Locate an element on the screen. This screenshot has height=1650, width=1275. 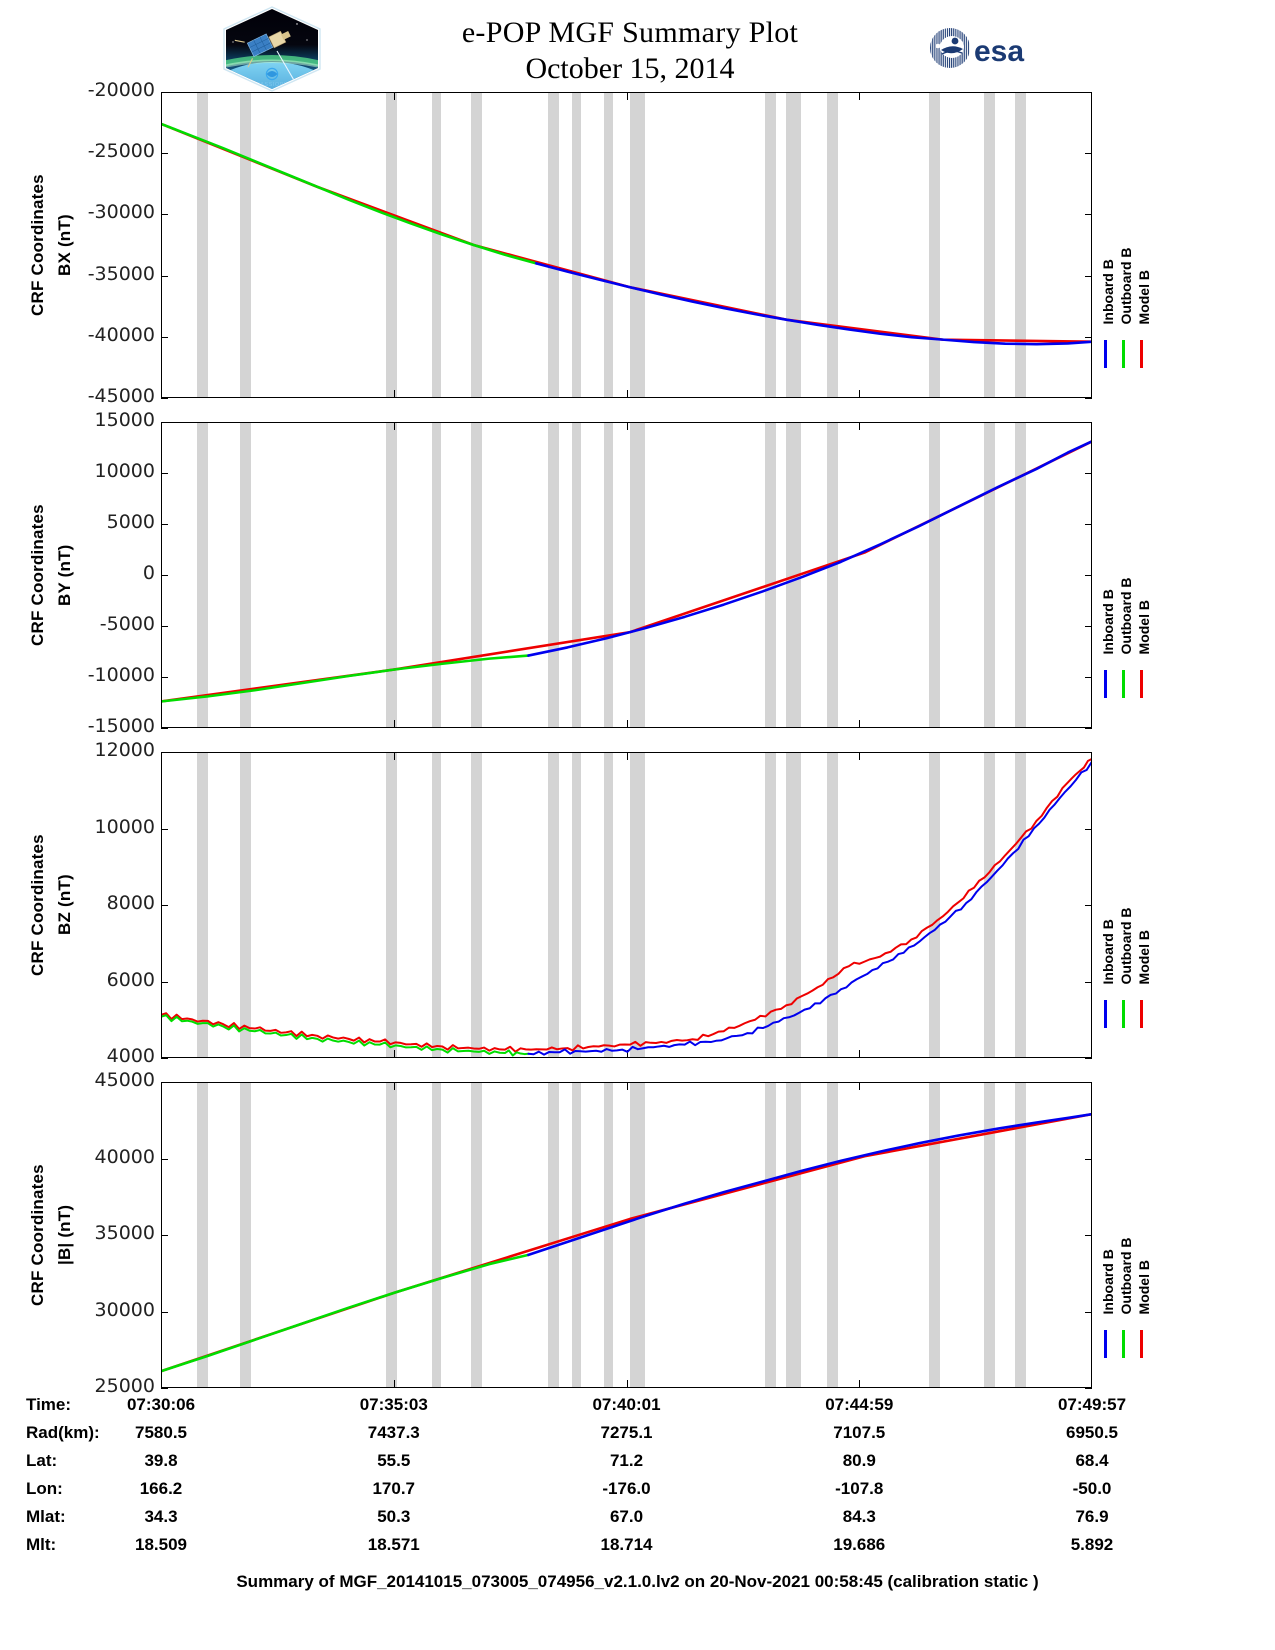
row-value: 07:44:59 is located at coordinates (859, 1404).